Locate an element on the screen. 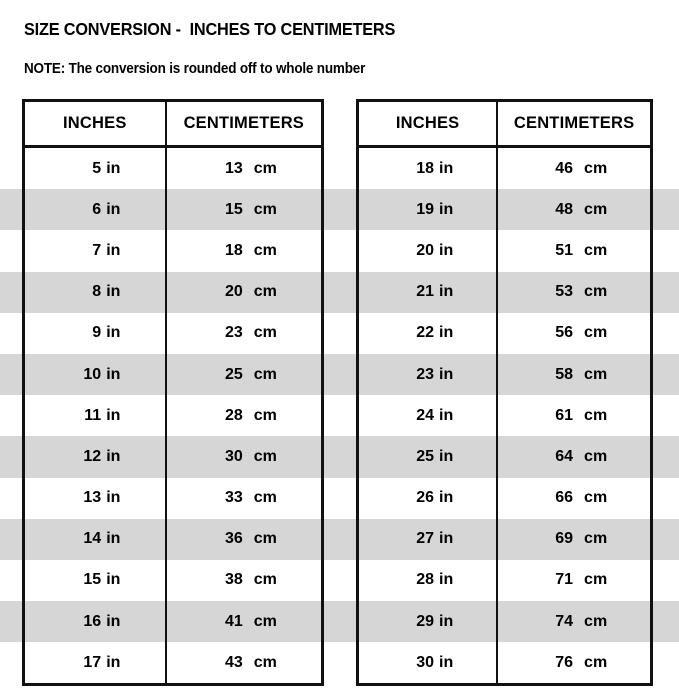 Image resolution: width=679 pixels, height=700 pixels. cell-inches: 14 in is located at coordinates (102, 539).